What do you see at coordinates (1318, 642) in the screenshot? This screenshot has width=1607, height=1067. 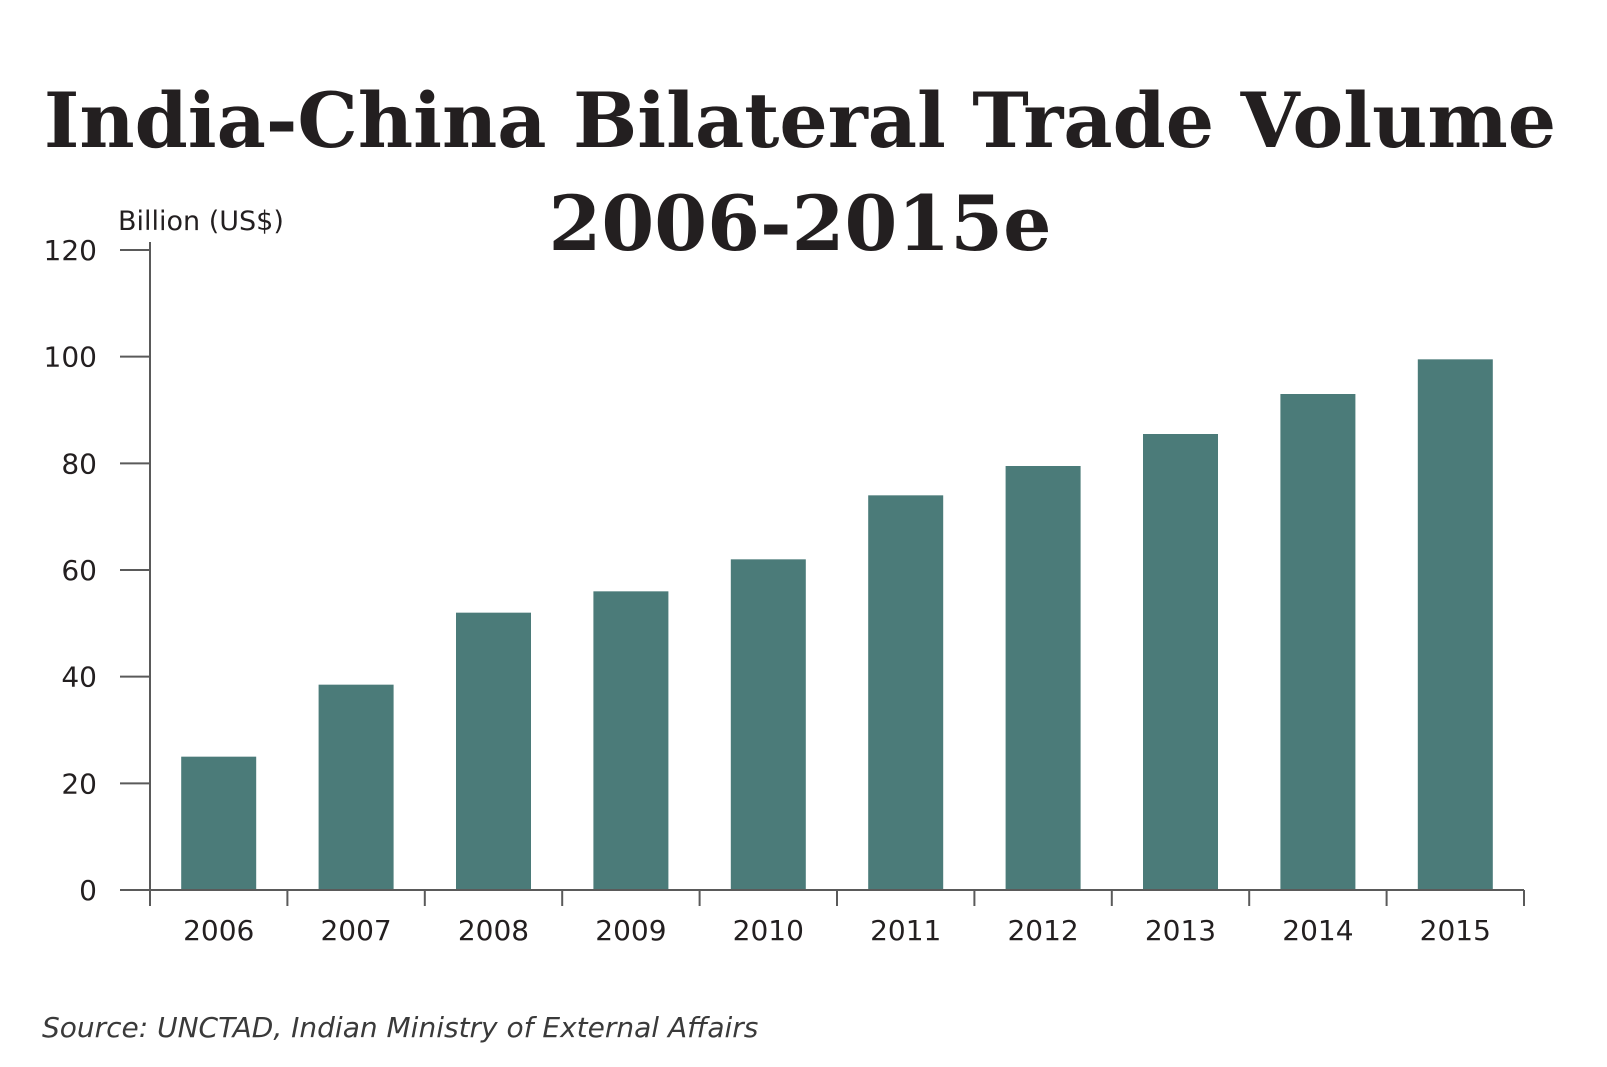 I see `bar-2014` at bounding box center [1318, 642].